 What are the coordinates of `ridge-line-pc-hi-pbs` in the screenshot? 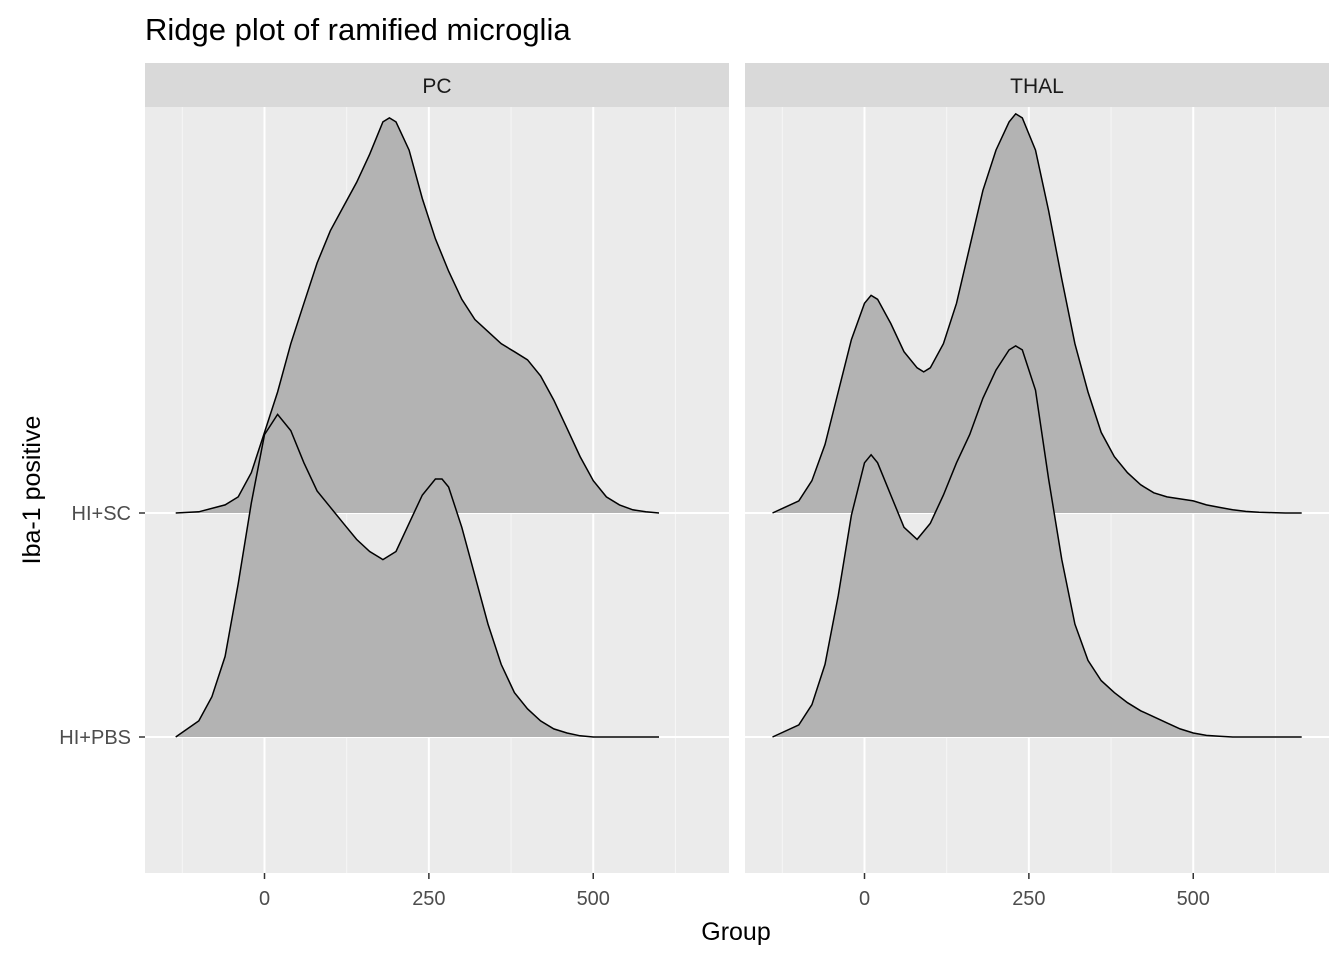 It's located at (417, 575).